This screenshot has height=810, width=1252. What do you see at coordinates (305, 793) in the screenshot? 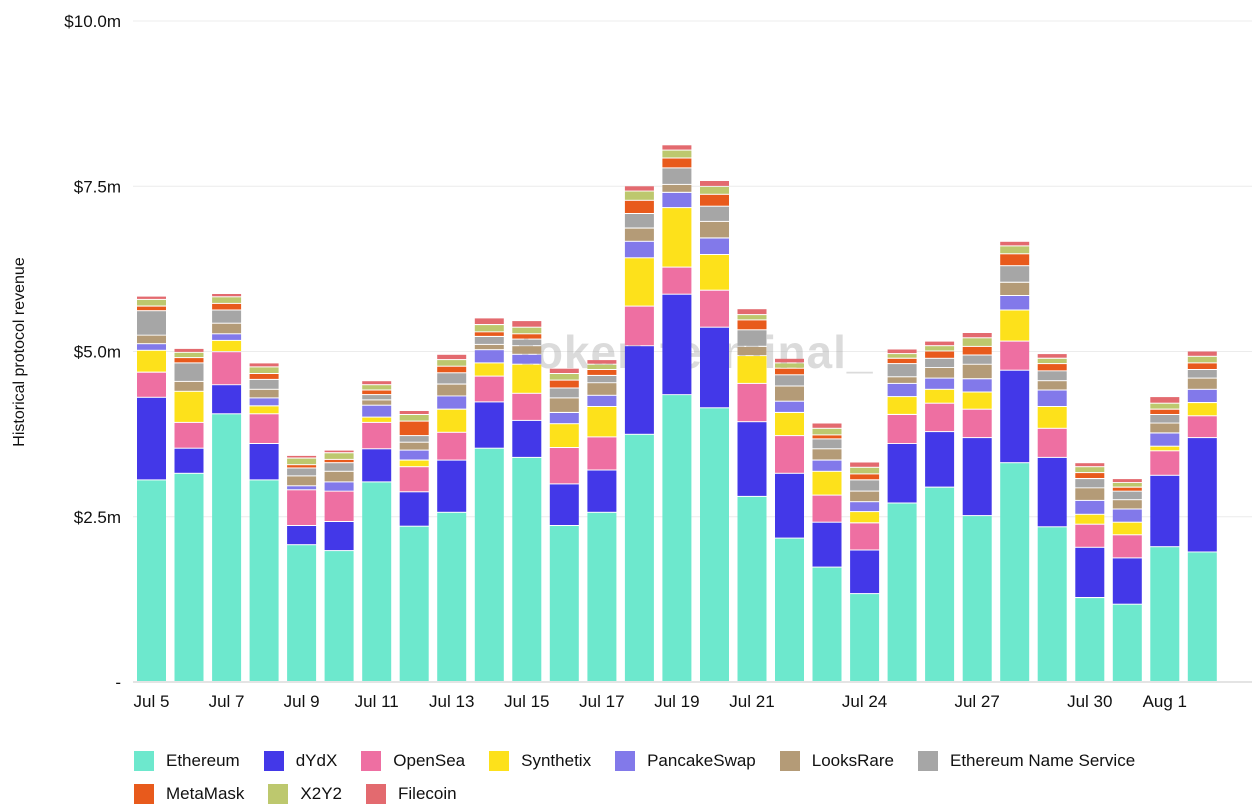
I see `legend-item-x2y2: X2Y2` at bounding box center [305, 793].